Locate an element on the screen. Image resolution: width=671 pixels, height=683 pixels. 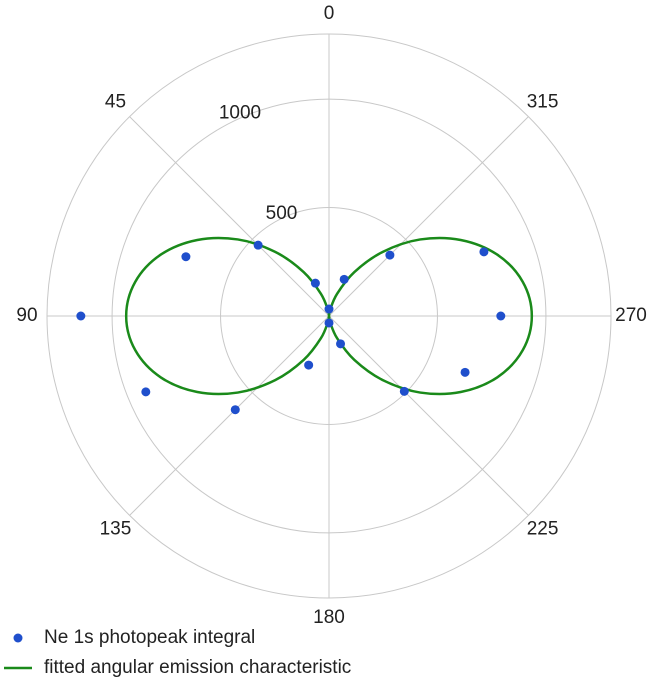
theta-tick-label: 225 is located at coordinates (543, 529).